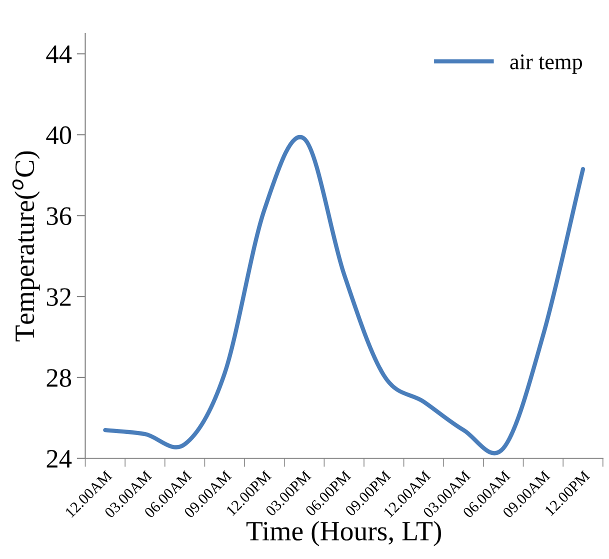 This screenshot has height=559, width=609. I want to click on y-tick-label: 44, so click(59, 54).